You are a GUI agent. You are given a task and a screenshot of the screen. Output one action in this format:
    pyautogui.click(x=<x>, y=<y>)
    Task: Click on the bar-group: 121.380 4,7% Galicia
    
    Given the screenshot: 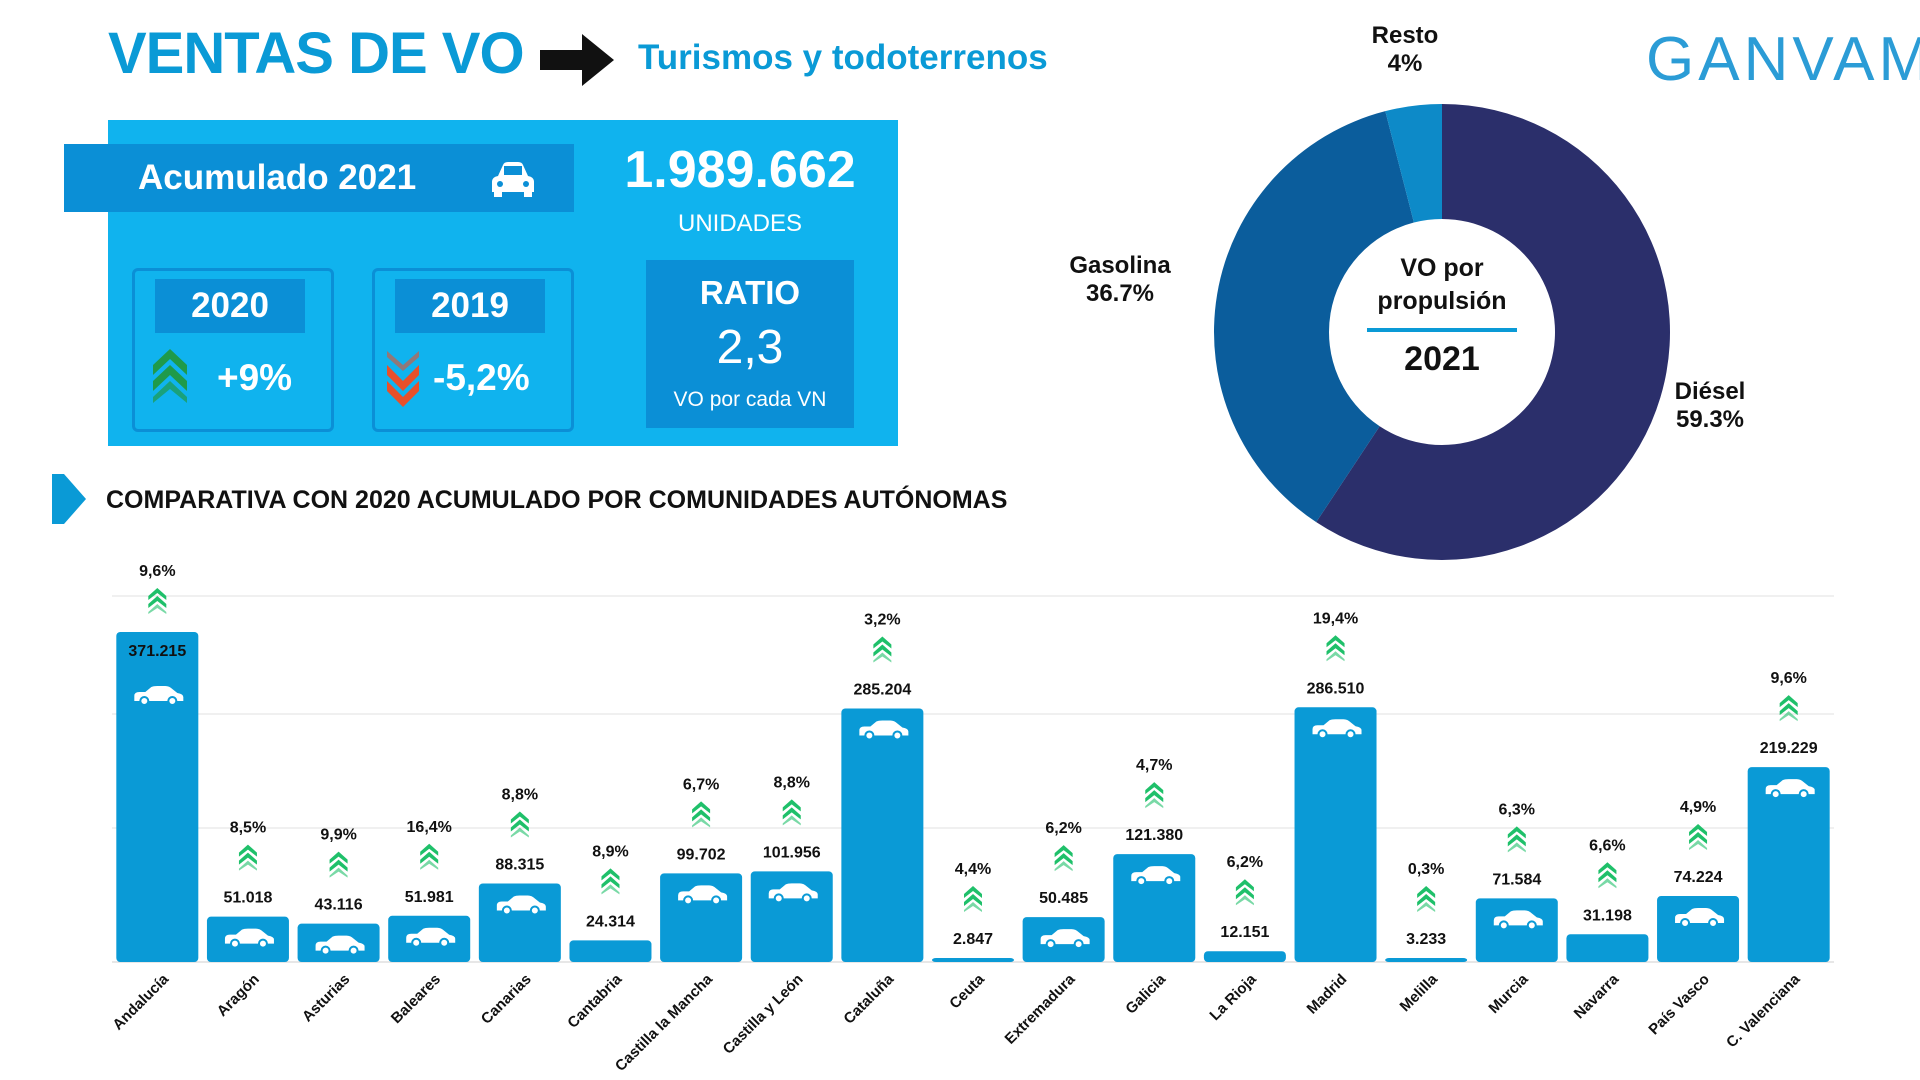 What is the action you would take?
    pyautogui.click(x=1154, y=887)
    